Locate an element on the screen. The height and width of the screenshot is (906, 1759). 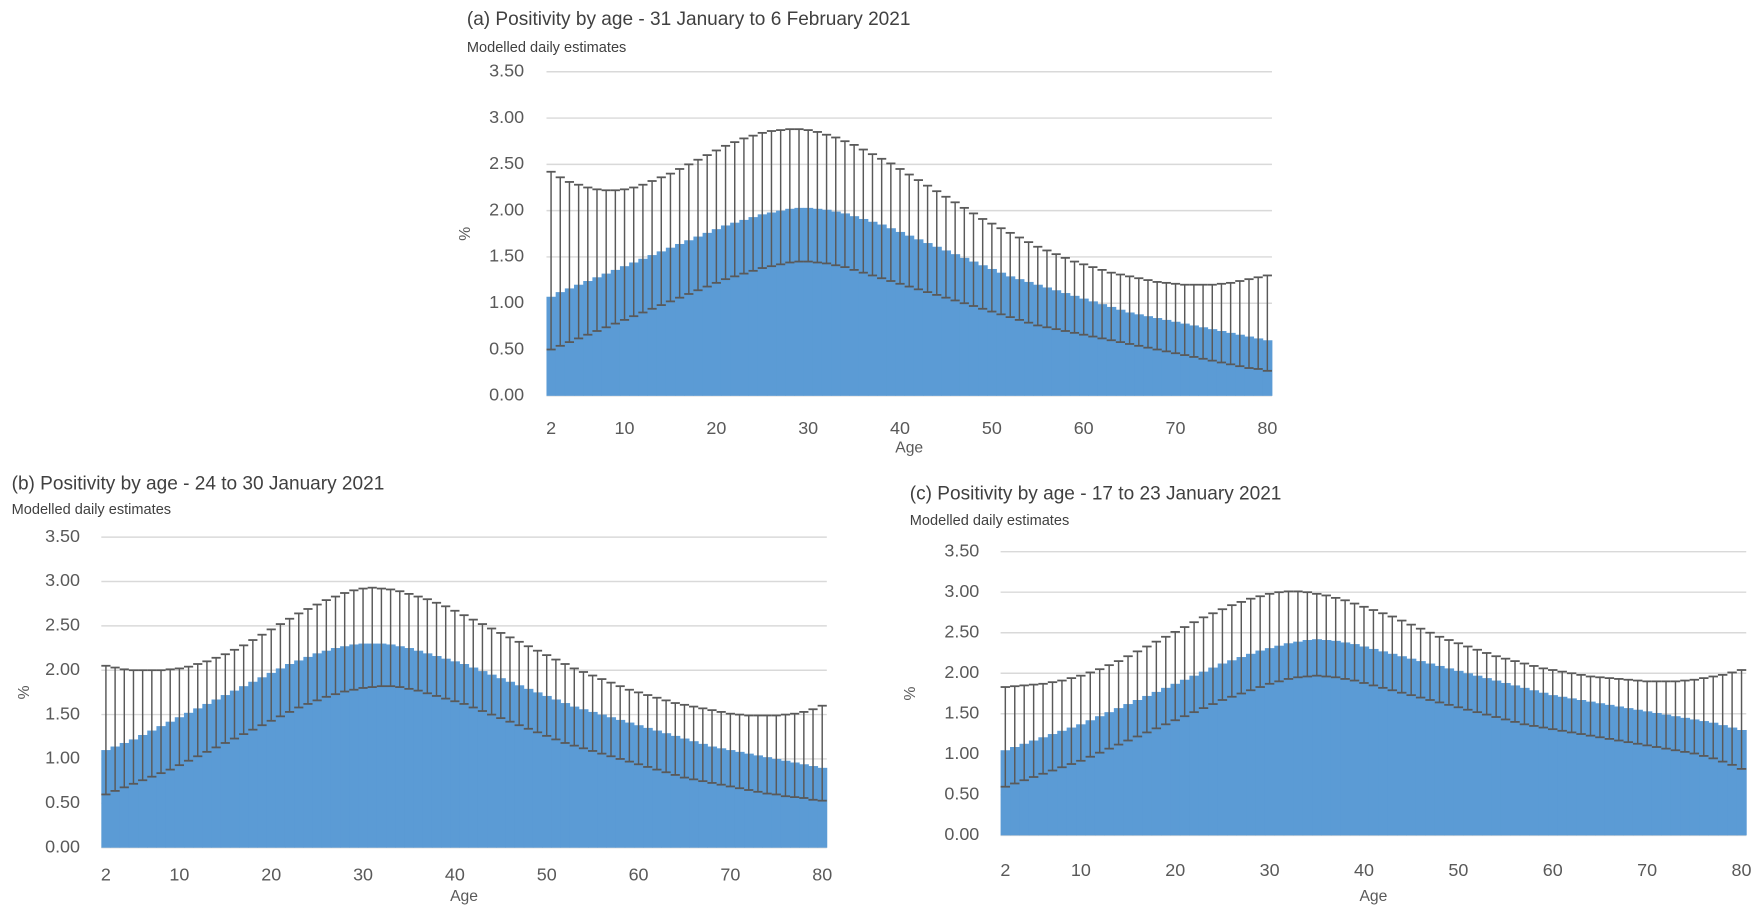
bars is located at coordinates (909, 301).